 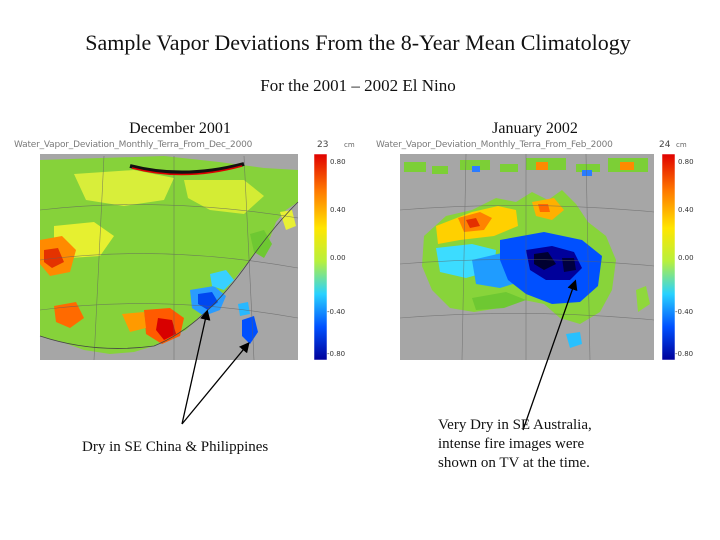 What do you see at coordinates (535, 128) in the screenshot?
I see `month-label-january: January 2002` at bounding box center [535, 128].